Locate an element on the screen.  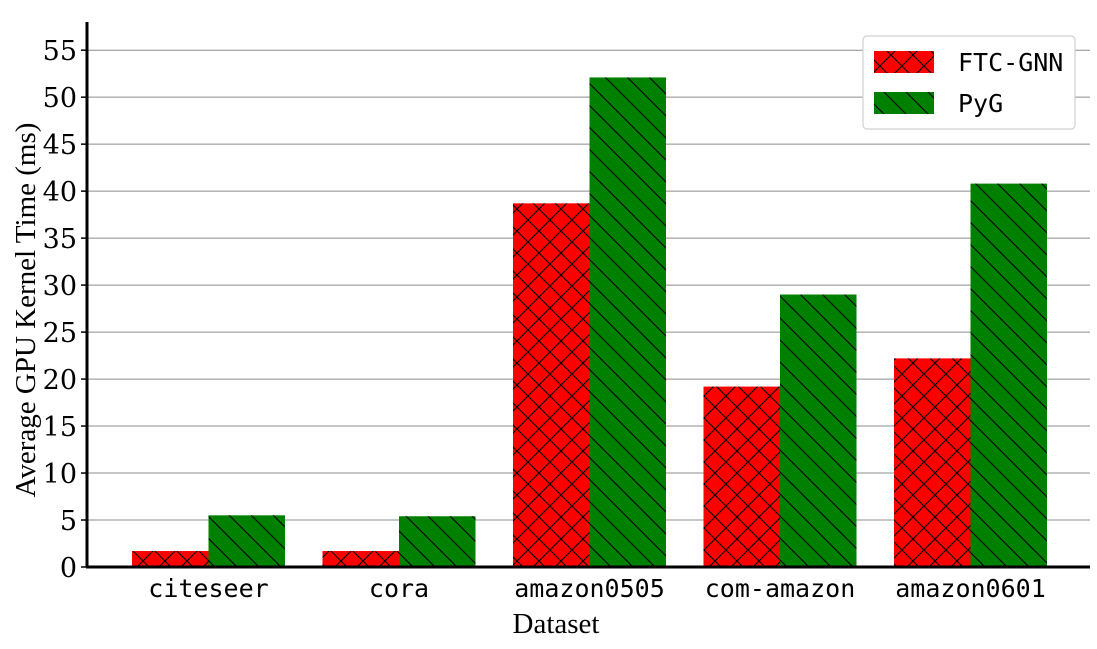
y-tick-label: 15 is located at coordinates (60, 427).